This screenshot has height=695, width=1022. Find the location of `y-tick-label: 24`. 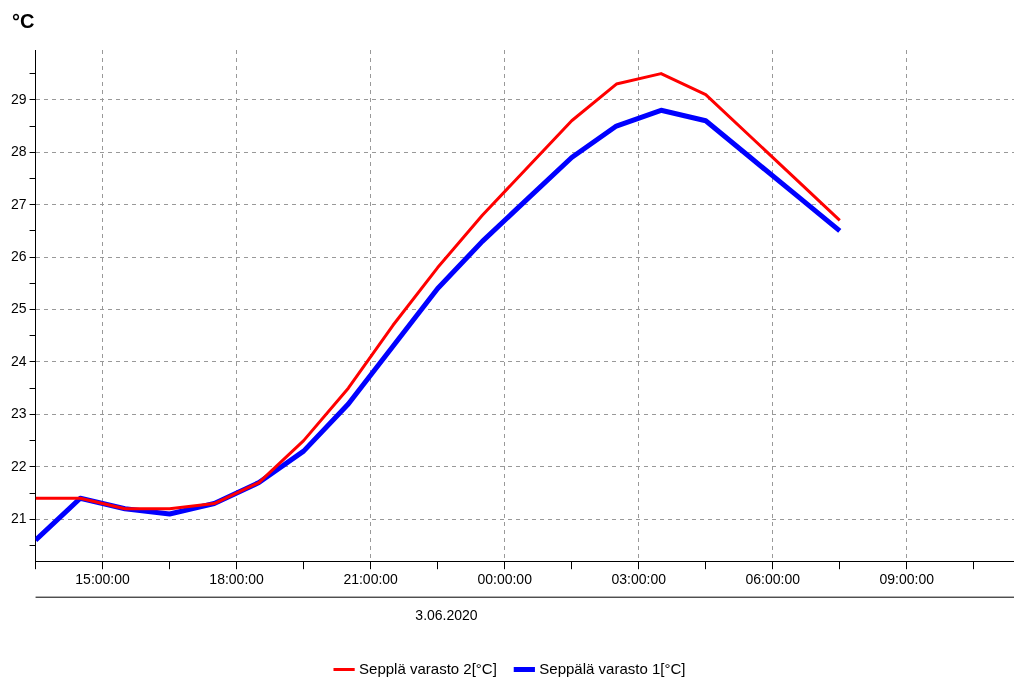

y-tick-label: 24 is located at coordinates (18, 360).